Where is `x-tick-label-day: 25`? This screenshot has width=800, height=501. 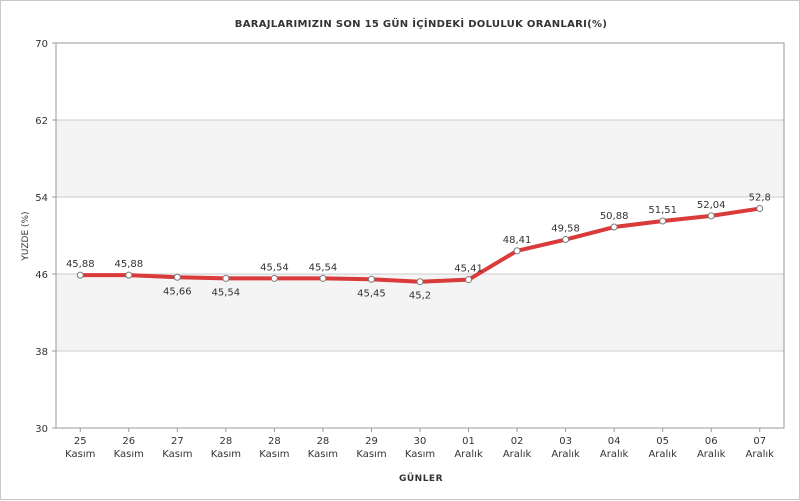 x-tick-label-day: 25 is located at coordinates (80, 441).